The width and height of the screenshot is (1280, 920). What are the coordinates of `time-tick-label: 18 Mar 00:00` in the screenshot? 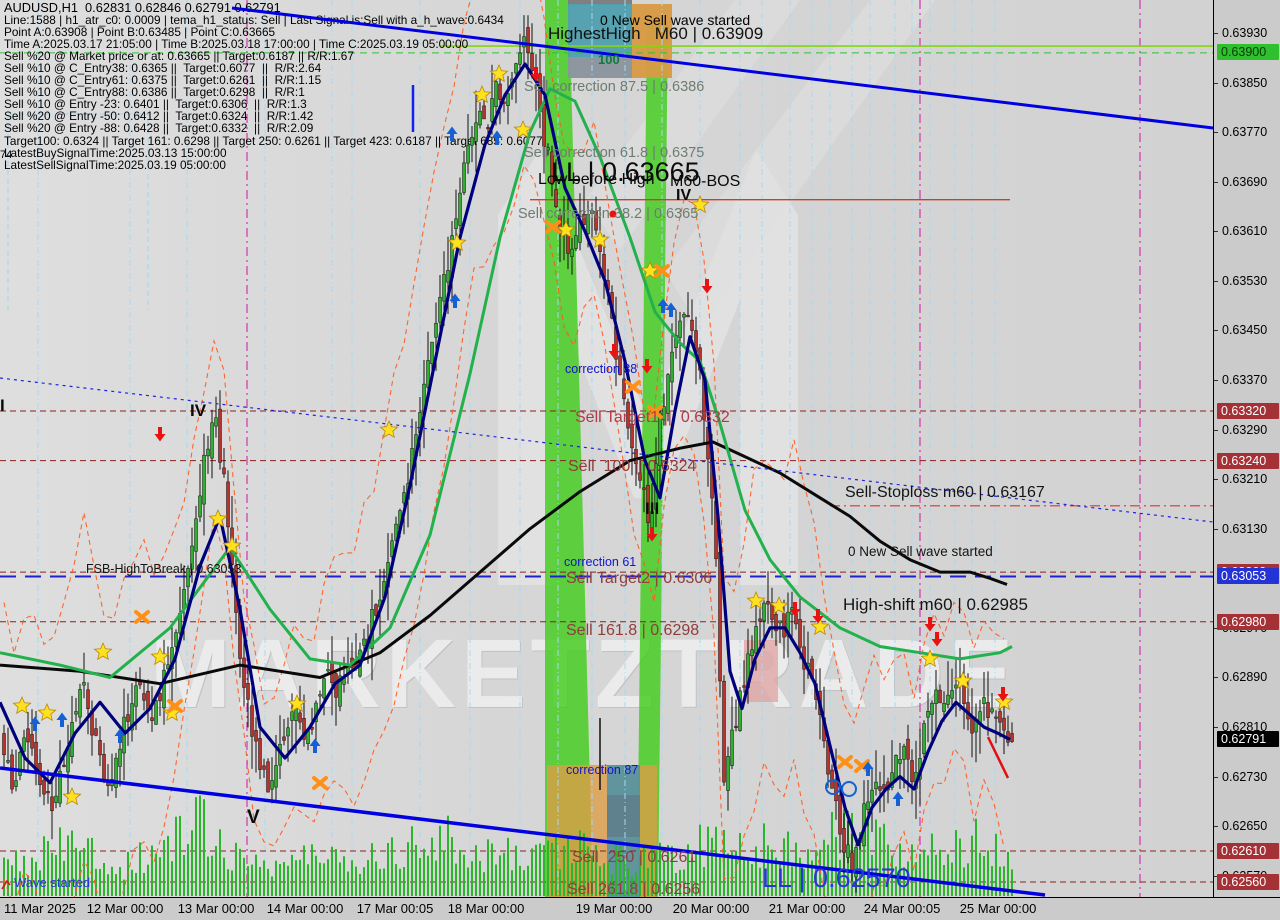 It's located at (486, 908).